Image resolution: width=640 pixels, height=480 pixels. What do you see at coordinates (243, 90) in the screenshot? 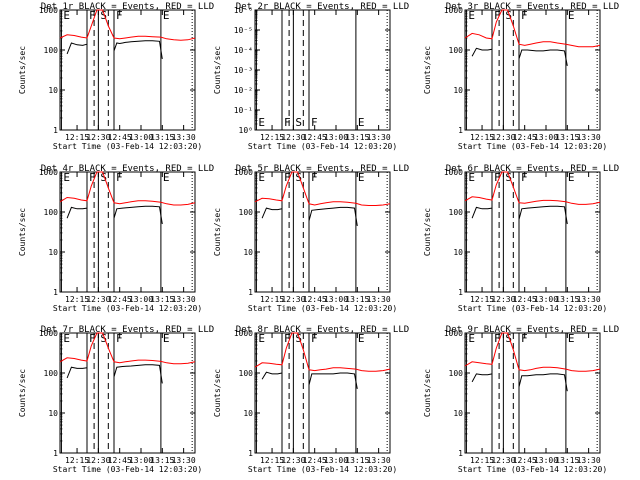
I see `y-tick-label: 10⁻²` at bounding box center [243, 90].